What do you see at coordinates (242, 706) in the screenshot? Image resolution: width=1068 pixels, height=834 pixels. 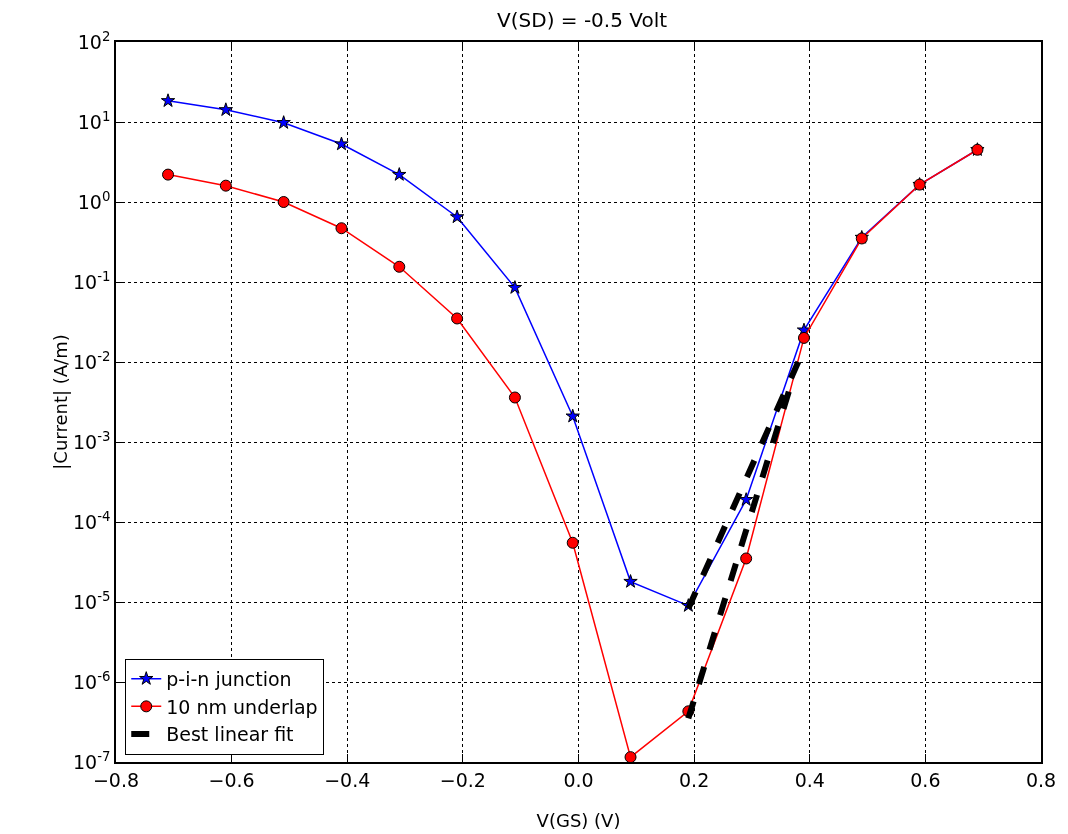 I see `legend-label: 10 nm underlap` at bounding box center [242, 706].